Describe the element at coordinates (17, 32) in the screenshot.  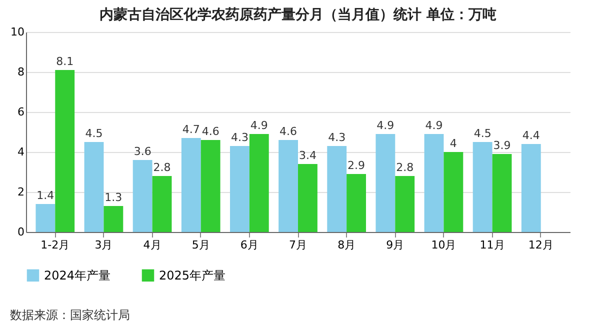
I see `y-tick-label: 10` at that location.